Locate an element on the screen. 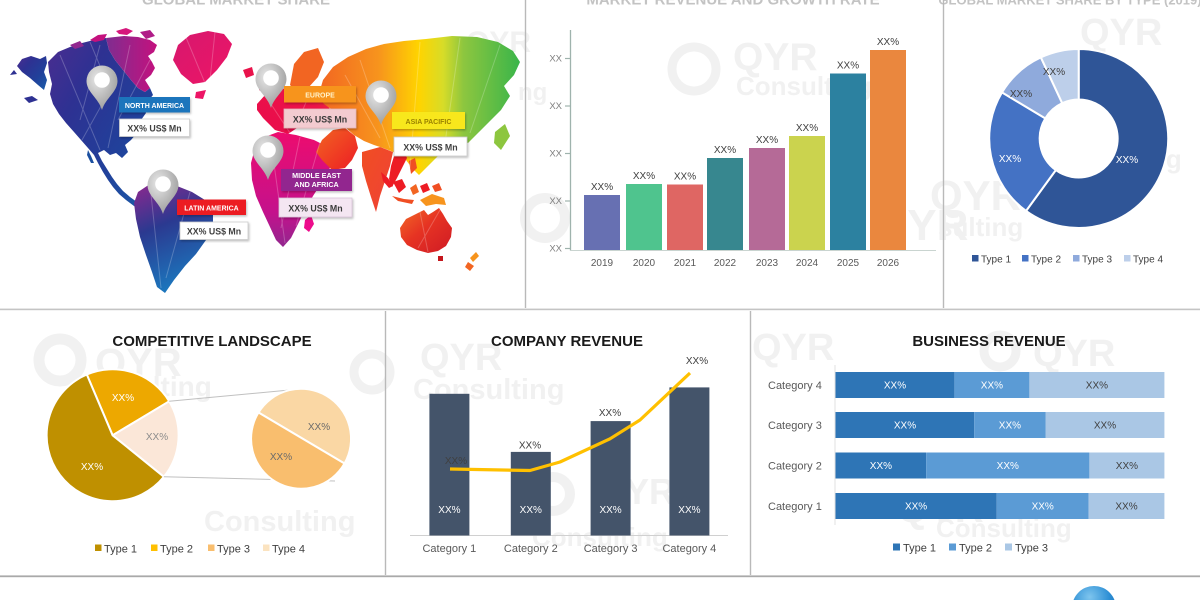 This screenshot has width=1200, height=600. svg-text: MIDDLE EAST is located at coordinates (316, 175).